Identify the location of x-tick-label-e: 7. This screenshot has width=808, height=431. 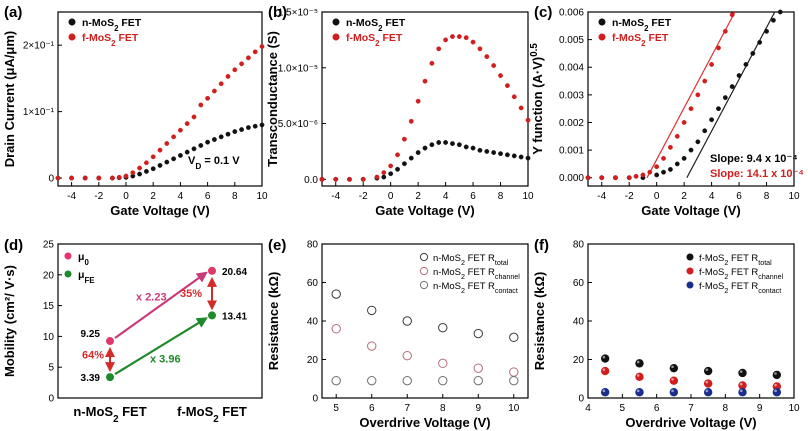
(407, 408).